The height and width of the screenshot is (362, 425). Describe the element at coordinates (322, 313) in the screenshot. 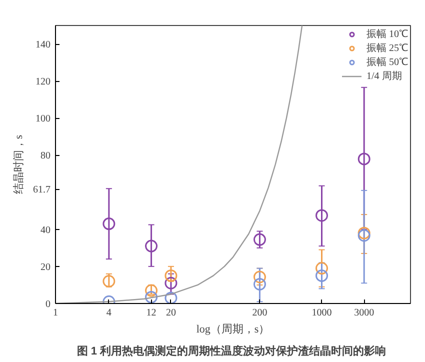

I see `x-tick-label: 1000` at that location.